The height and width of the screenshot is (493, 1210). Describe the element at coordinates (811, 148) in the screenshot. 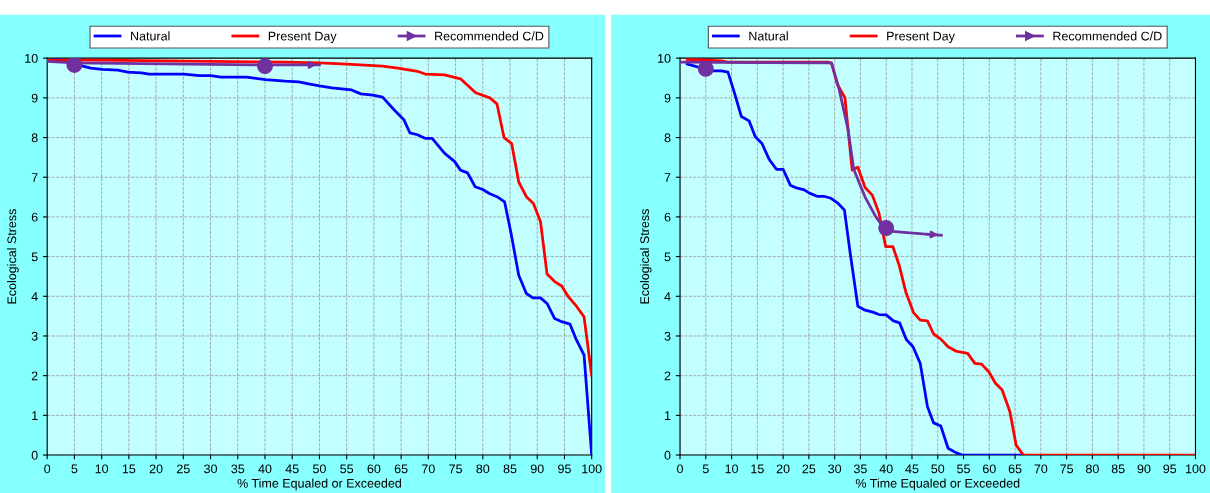

I see `line-series` at that location.